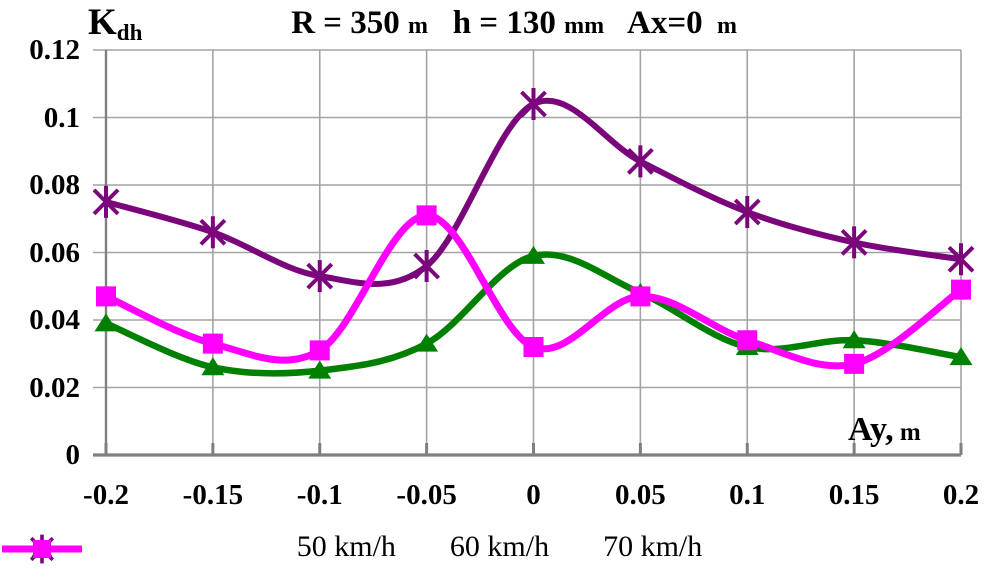 This screenshot has height=588, width=999. I want to click on y-axis-subscript: dh, so click(129, 32).